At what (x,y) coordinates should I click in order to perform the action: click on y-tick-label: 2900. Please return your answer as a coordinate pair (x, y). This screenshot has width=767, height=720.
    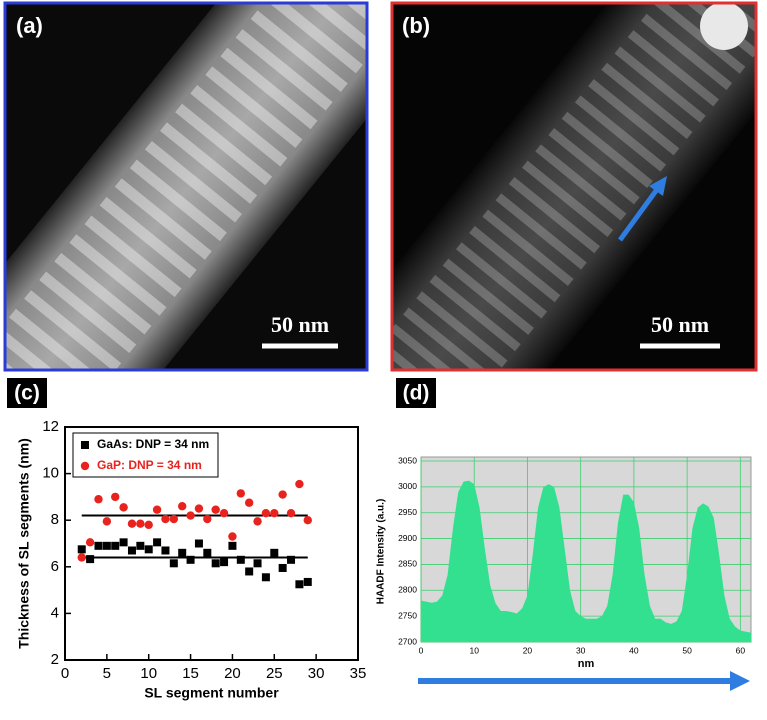
    Looking at the image, I should click on (407, 538).